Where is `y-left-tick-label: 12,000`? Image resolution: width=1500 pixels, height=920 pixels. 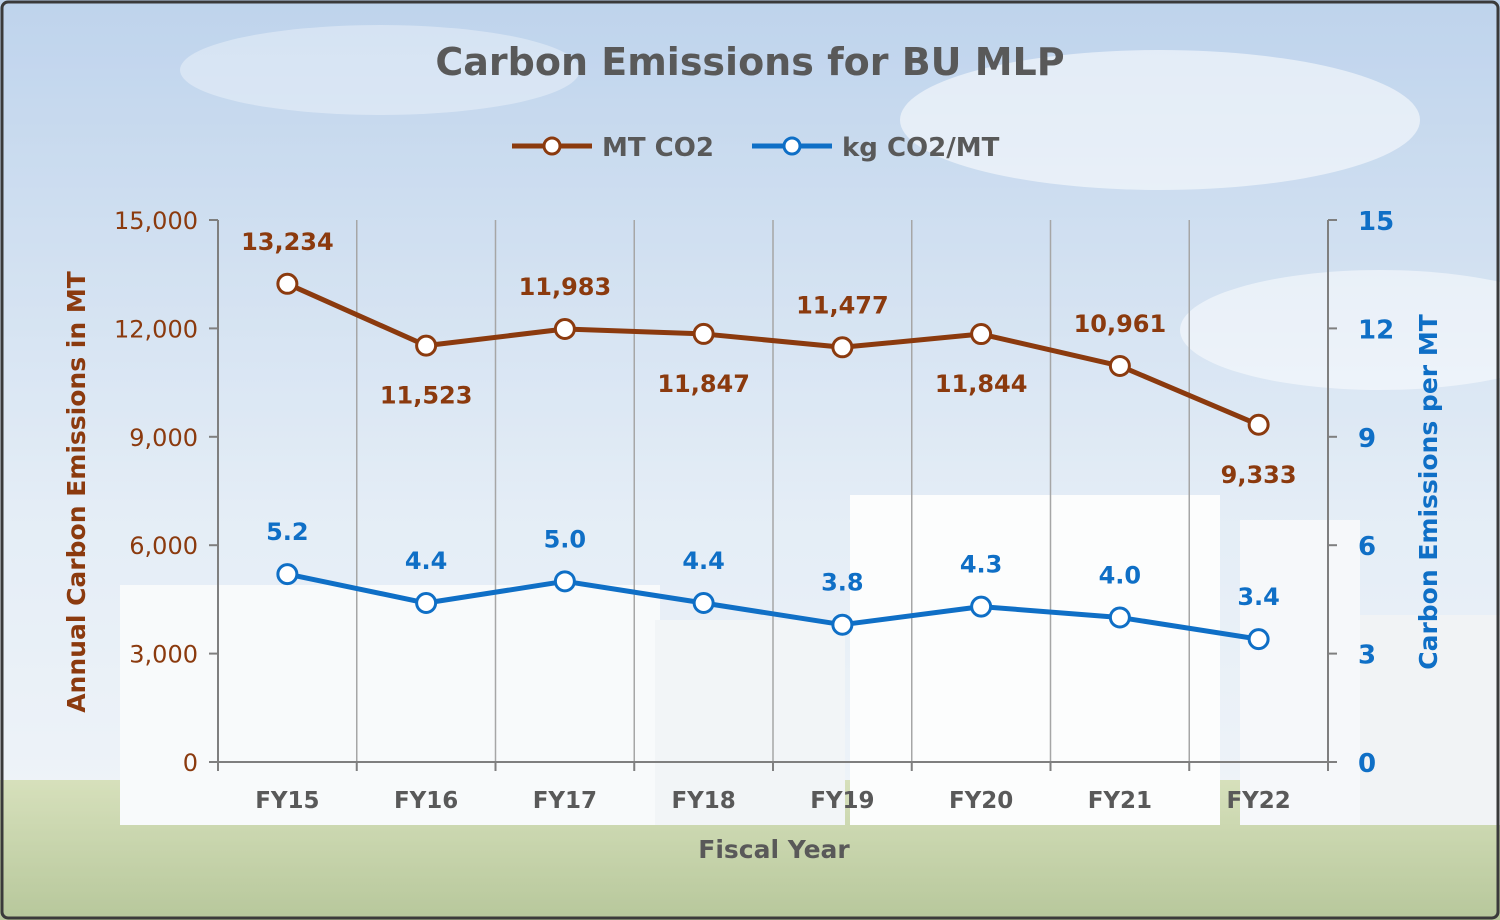 y-left-tick-label: 12,000 is located at coordinates (156, 329).